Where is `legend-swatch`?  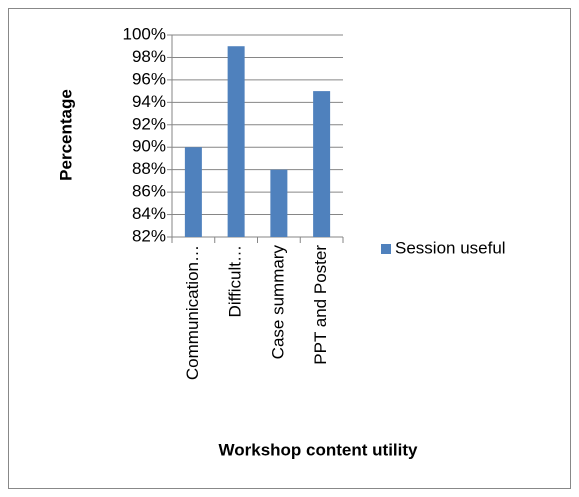 legend-swatch is located at coordinates (386, 249).